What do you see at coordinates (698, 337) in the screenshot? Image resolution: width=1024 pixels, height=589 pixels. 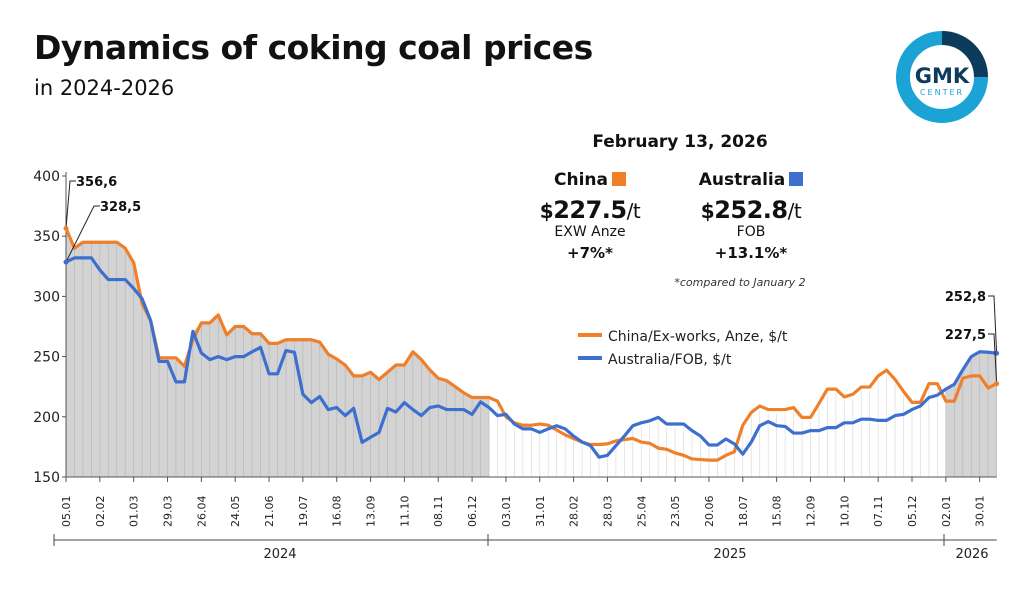 I see `legend-china-label: China/Ex-works, Anze, $/t` at bounding box center [698, 337].